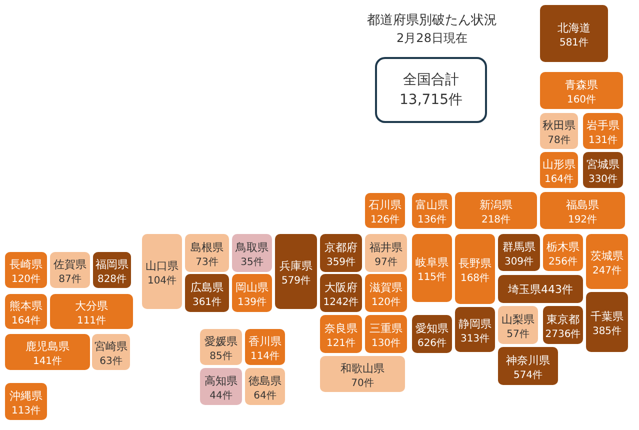 This screenshot has height=430, width=639. What do you see at coordinates (341, 328) in the screenshot?
I see `category-label: 奈良県` at bounding box center [341, 328].